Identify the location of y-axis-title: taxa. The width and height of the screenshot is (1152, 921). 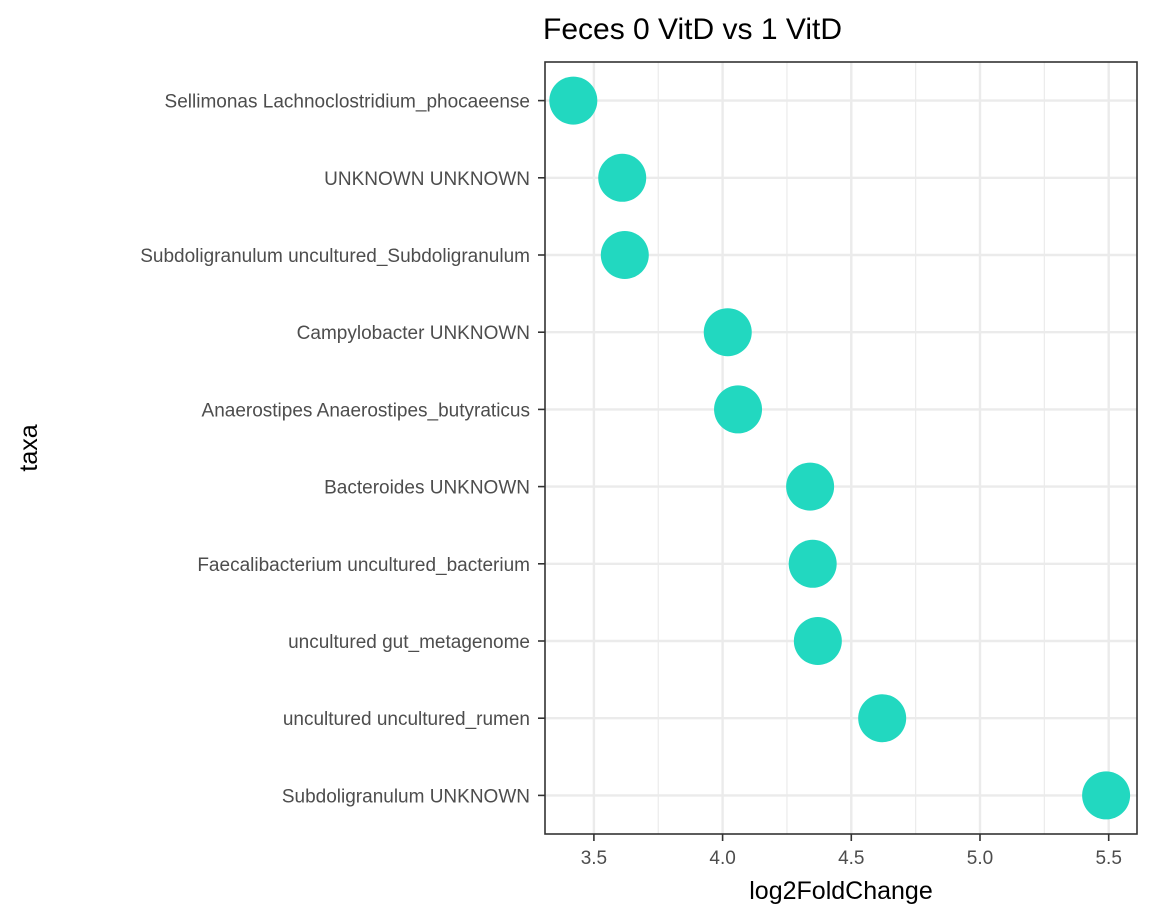
(29, 447).